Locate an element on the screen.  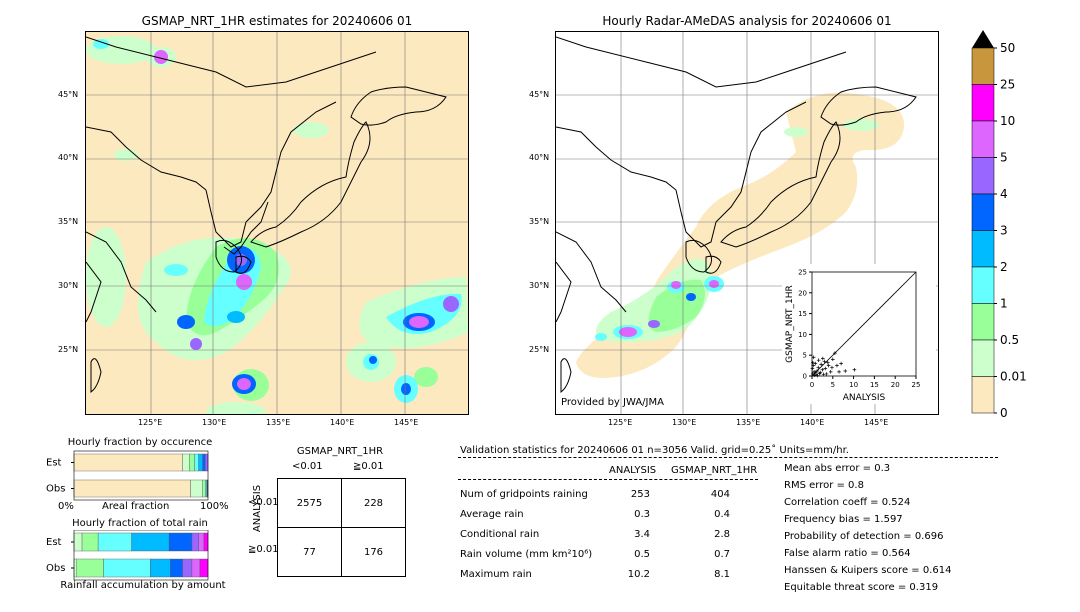
stats-row-label: Rain volume (mm km²10⁶) is located at coordinates (526, 554).